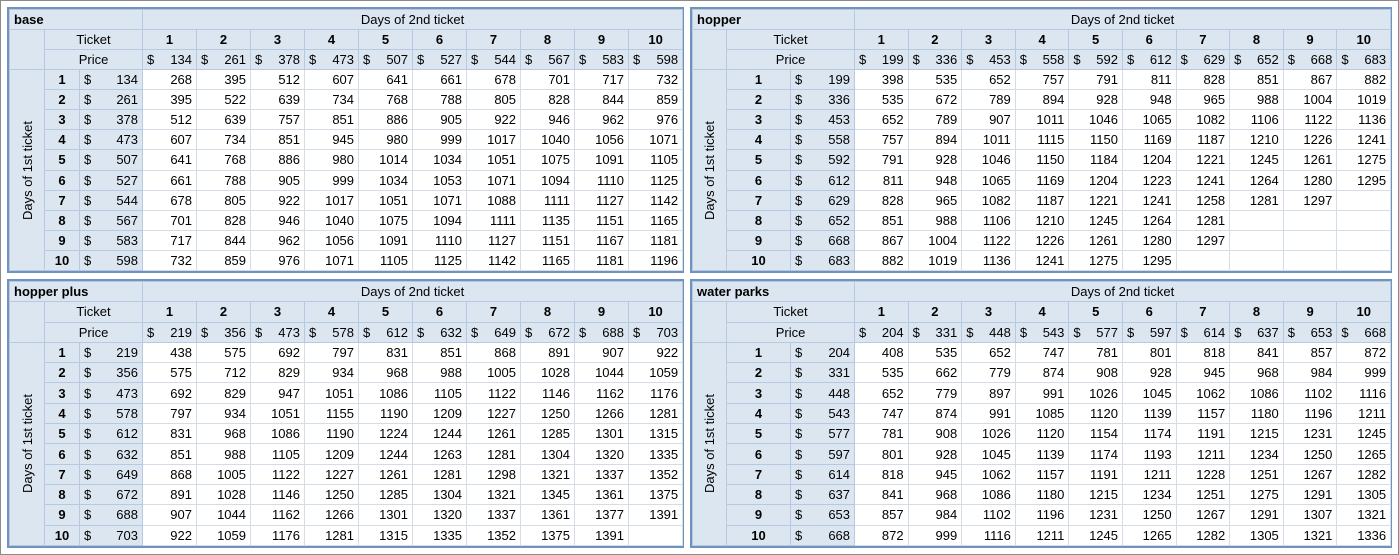 Image resolution: width=1399 pixels, height=555 pixels. Describe the element at coordinates (1203, 494) in the screenshot. I see `total-value: 1251` at that location.